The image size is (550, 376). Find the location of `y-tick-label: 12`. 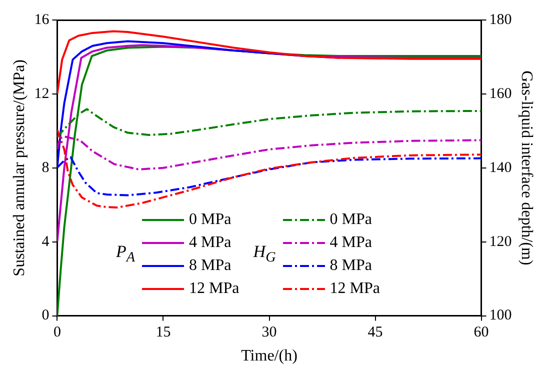

y-tick-label: 12 is located at coordinates (42, 94).